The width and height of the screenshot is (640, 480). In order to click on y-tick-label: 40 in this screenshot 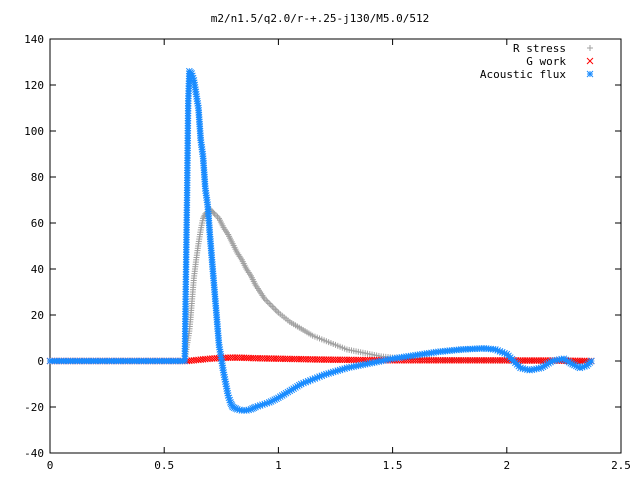, I will do `click(37, 269)`.